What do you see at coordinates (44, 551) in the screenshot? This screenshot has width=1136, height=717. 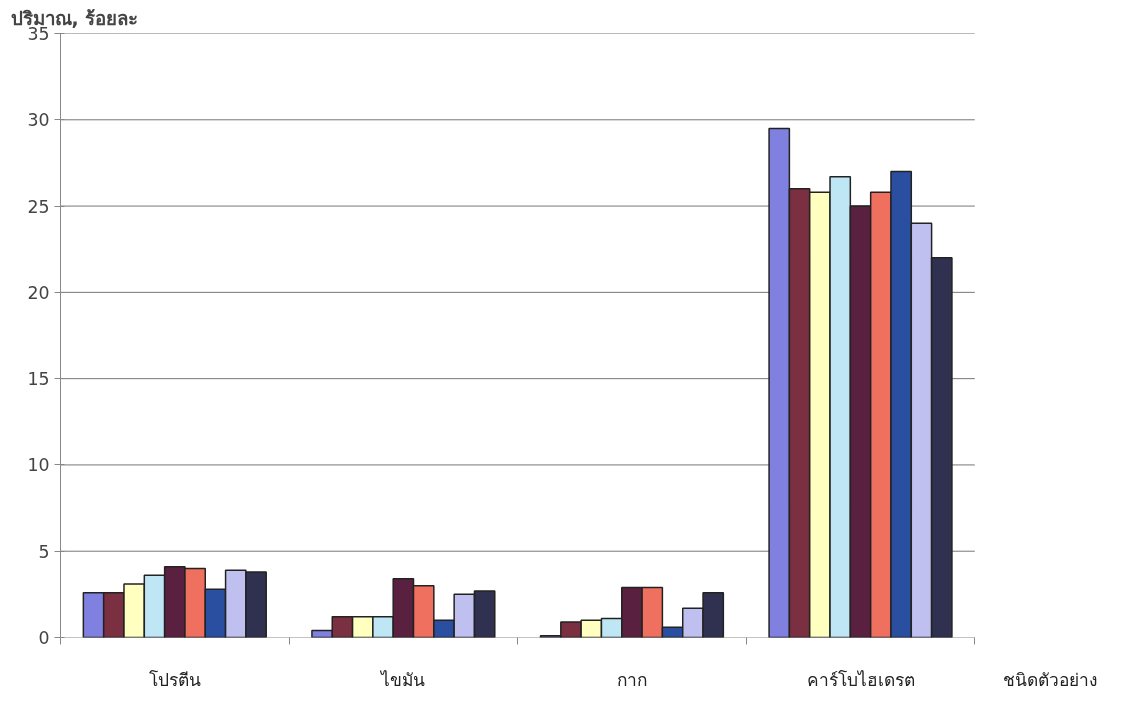 I see `y-tick-label: 5` at bounding box center [44, 551].